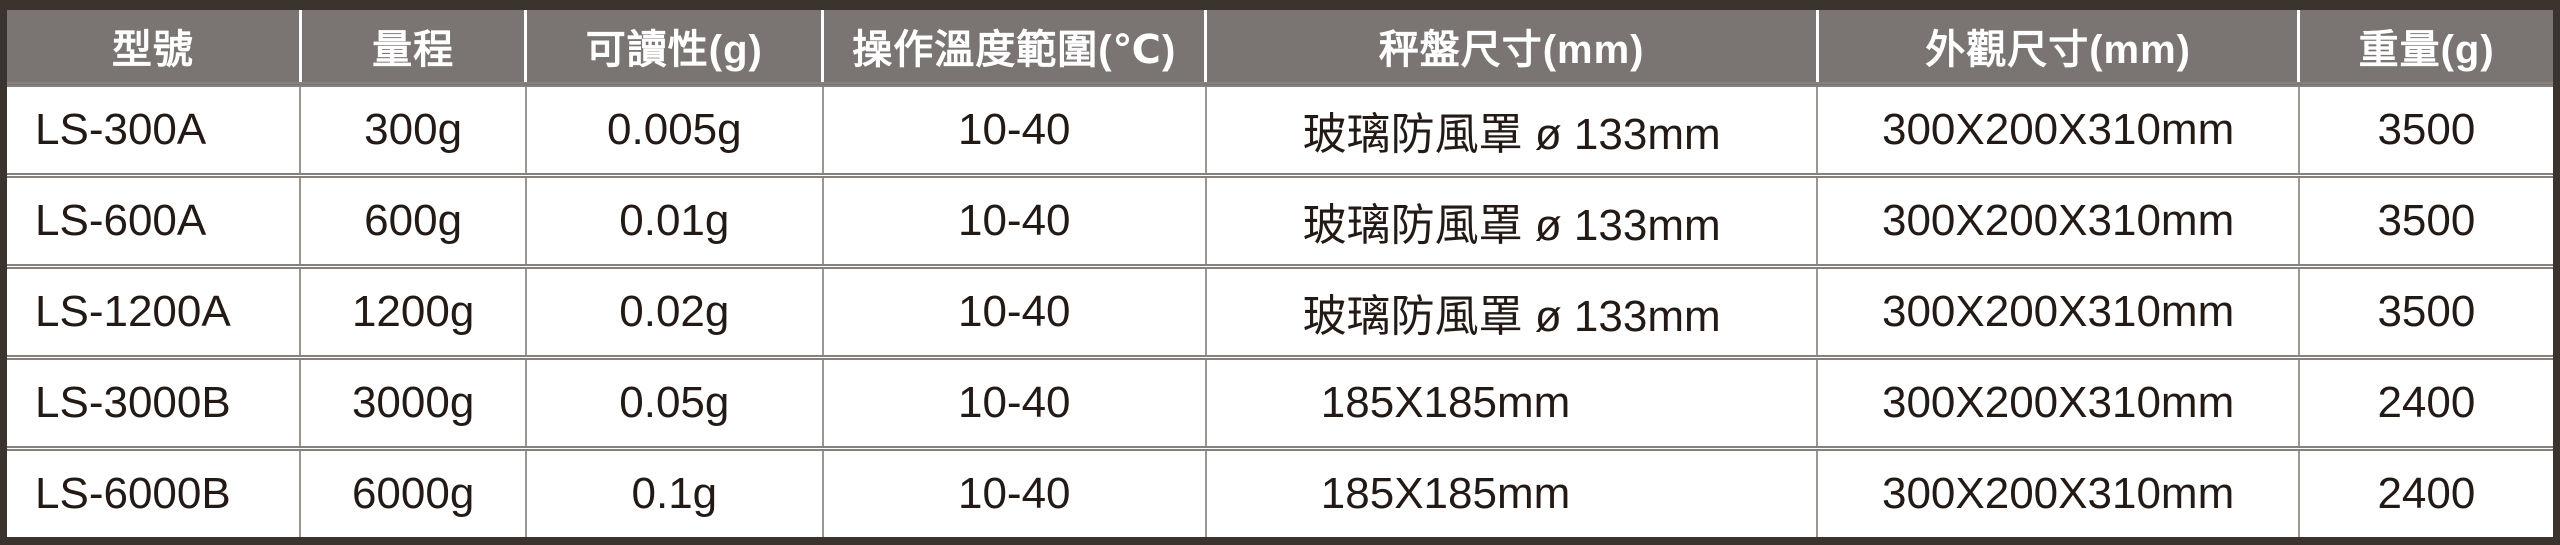 The image size is (2560, 545). I want to click on cell-model: LS-300A, so click(152, 129).